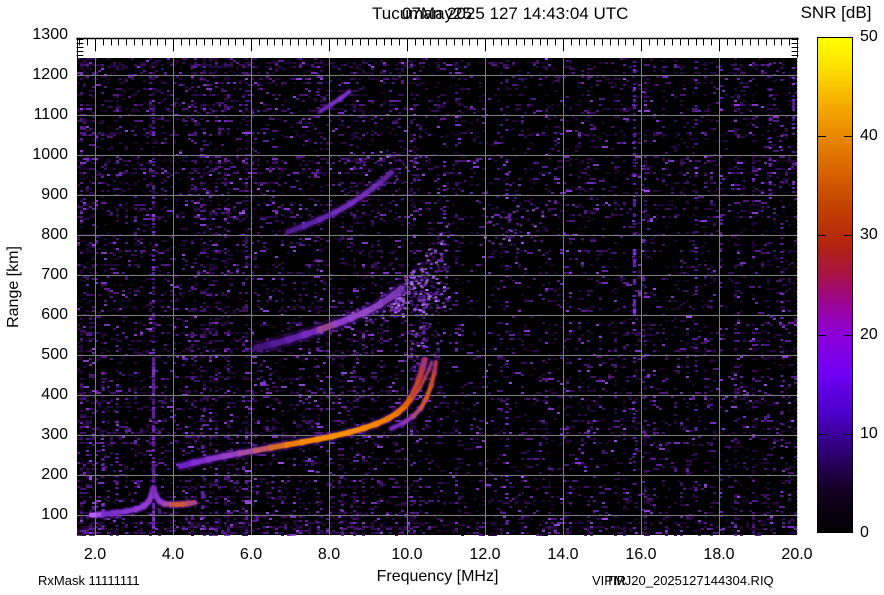  What do you see at coordinates (54, 474) in the screenshot?
I see `y-tick-label: 200` at bounding box center [54, 474].